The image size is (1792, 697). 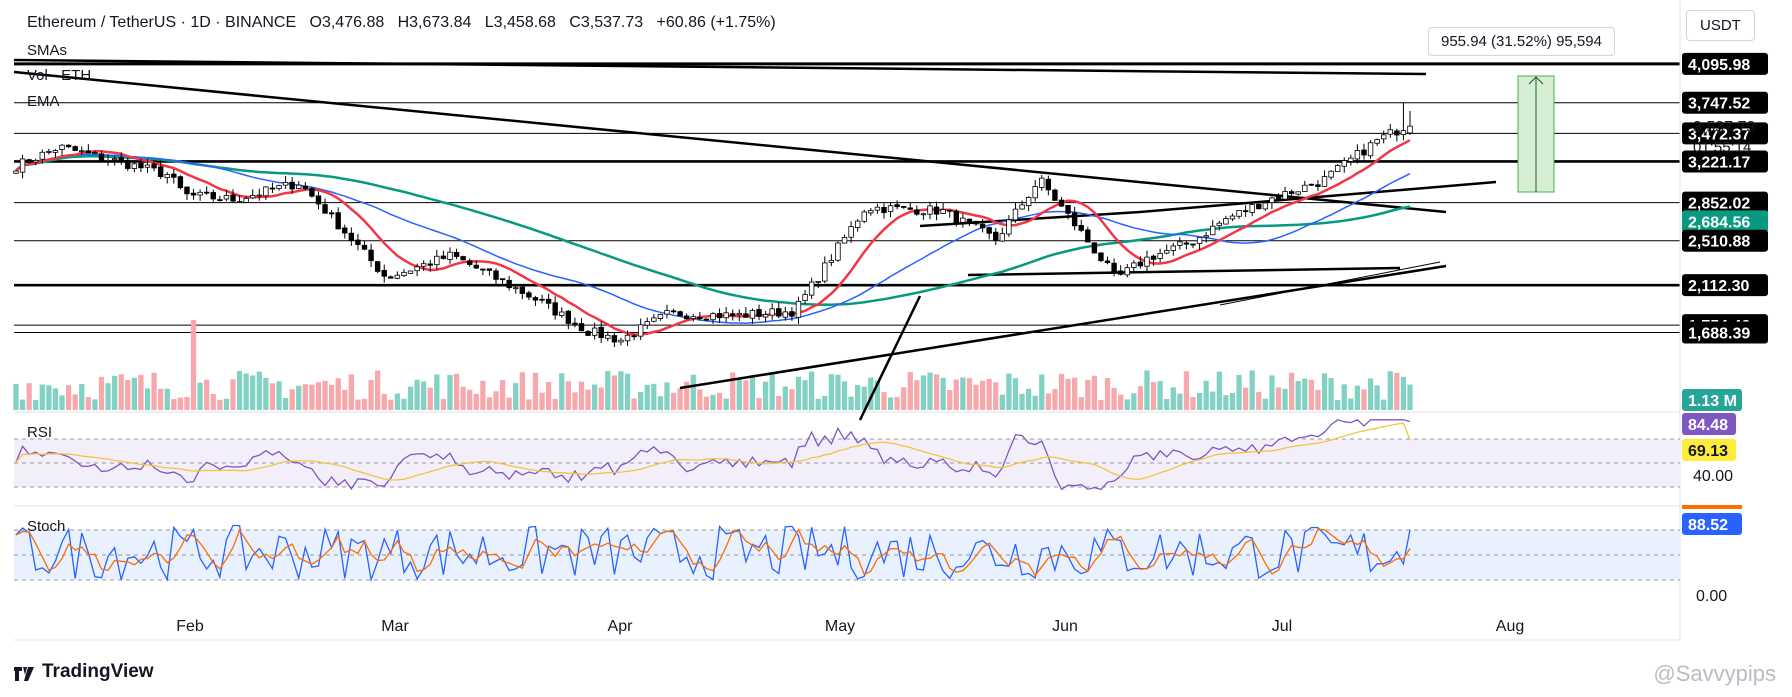 I want to click on indicator-volume: Vol · ETH, so click(x=59, y=75).